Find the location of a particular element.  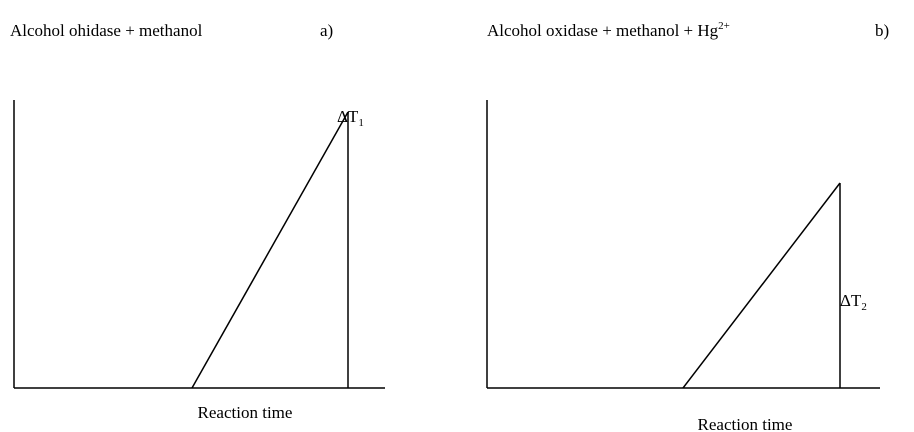

delta-subscript: 2 is located at coordinates (864, 307).